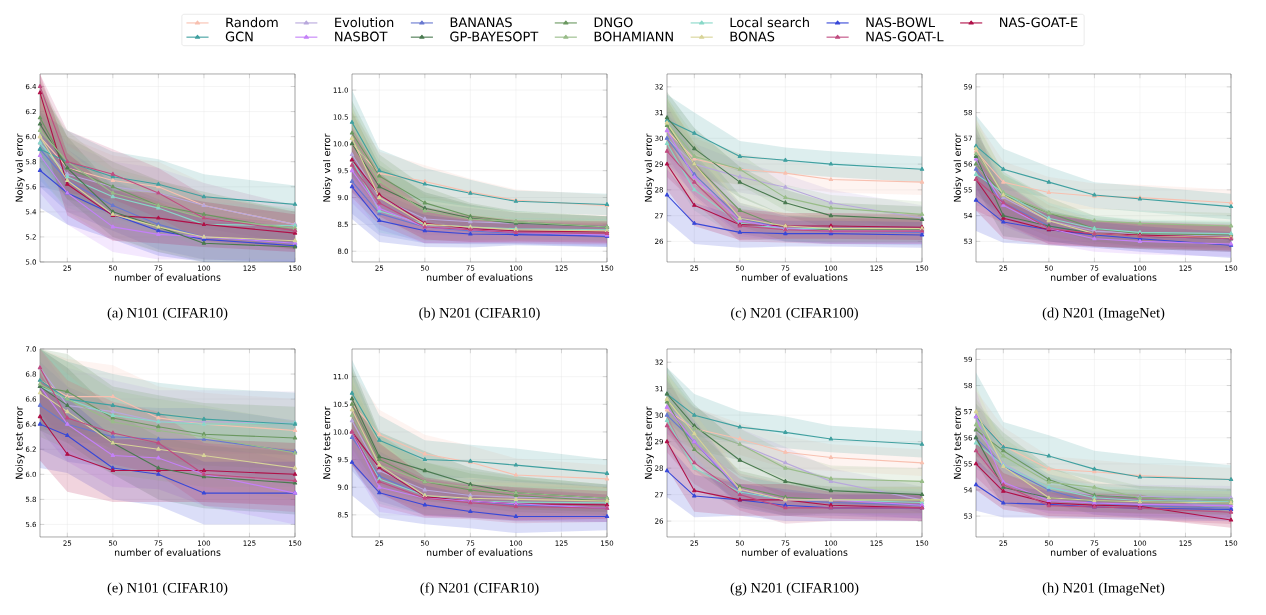  I want to click on legend-label: NAS-GOAT-E, so click(1039, 22).